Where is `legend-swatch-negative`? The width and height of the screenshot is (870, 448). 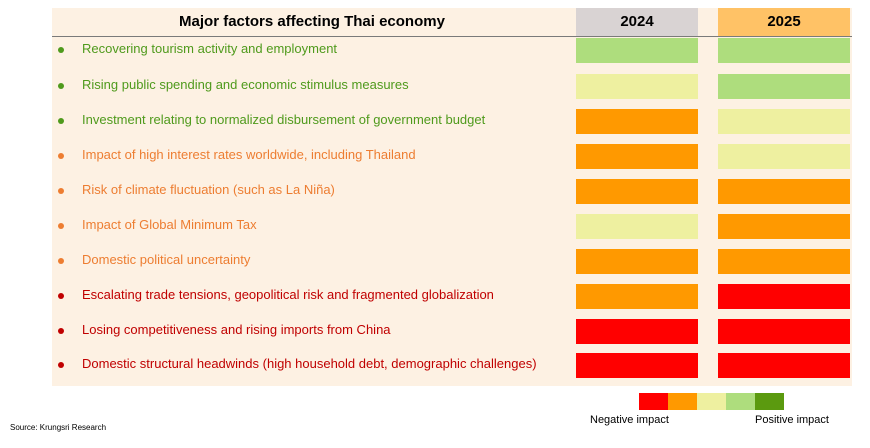 legend-swatch-negative is located at coordinates (682, 401).